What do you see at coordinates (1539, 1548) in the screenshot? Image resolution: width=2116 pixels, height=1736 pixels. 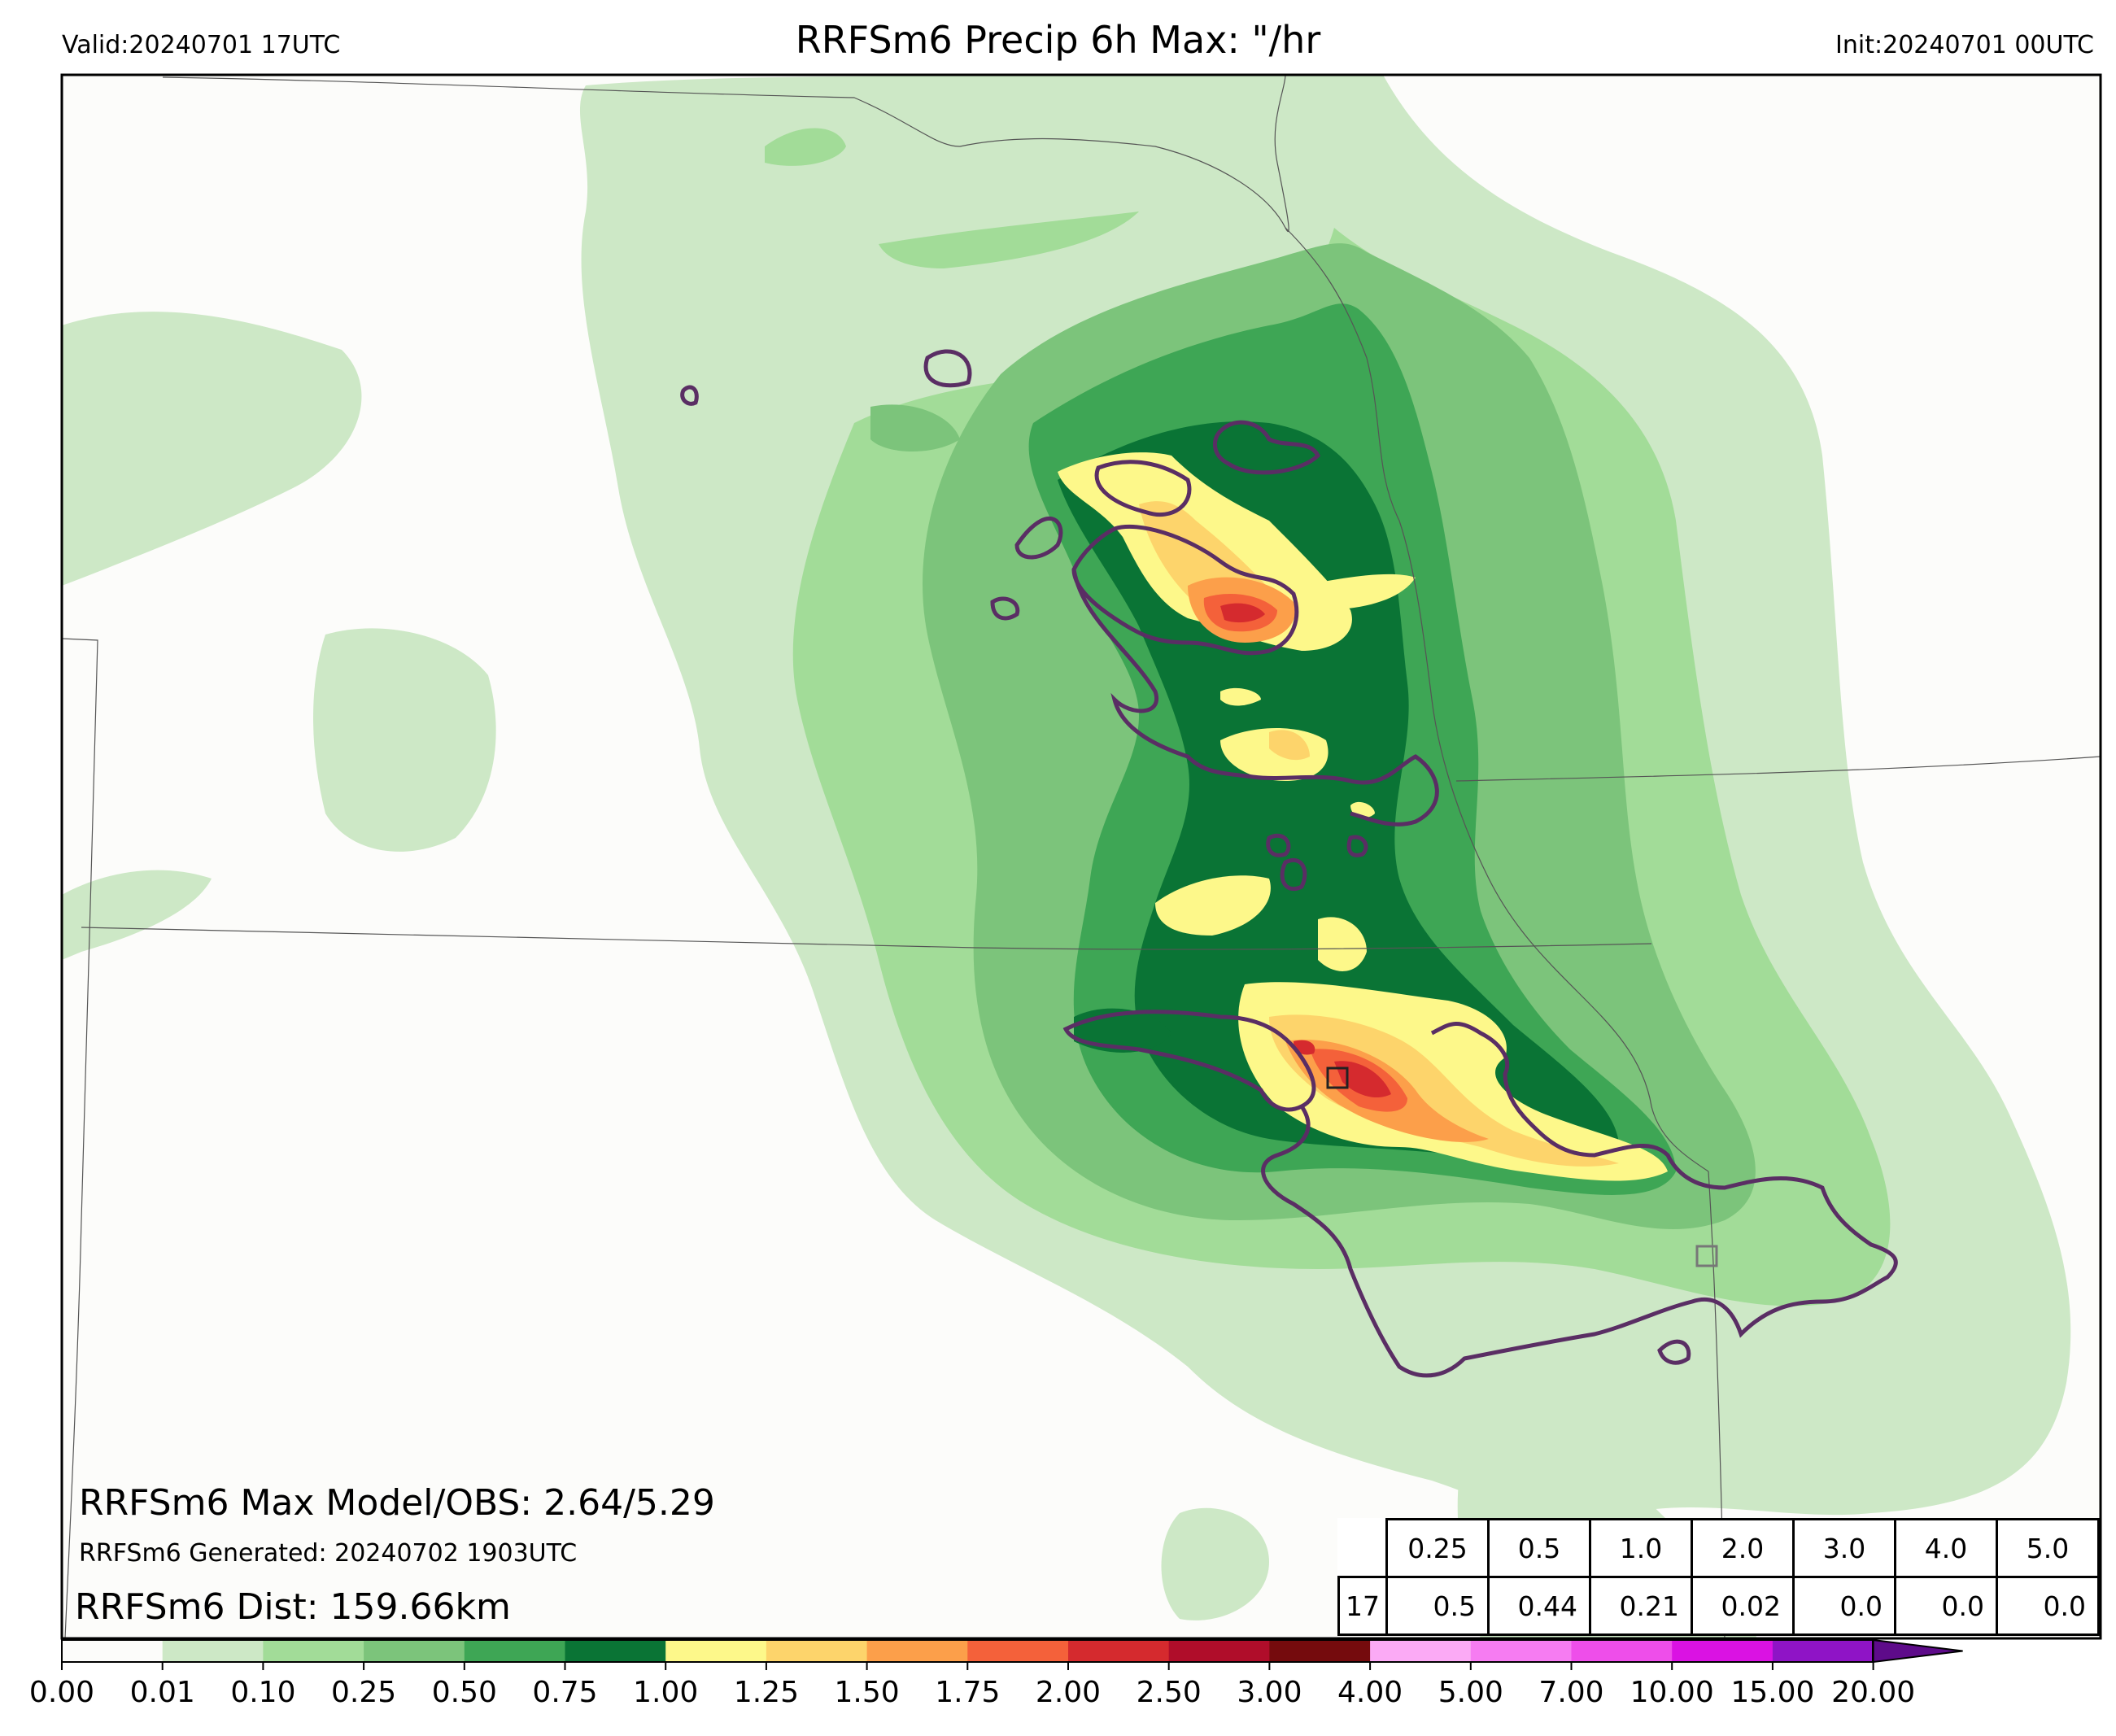 I see `threshold-cell: 0.5` at bounding box center [1539, 1548].